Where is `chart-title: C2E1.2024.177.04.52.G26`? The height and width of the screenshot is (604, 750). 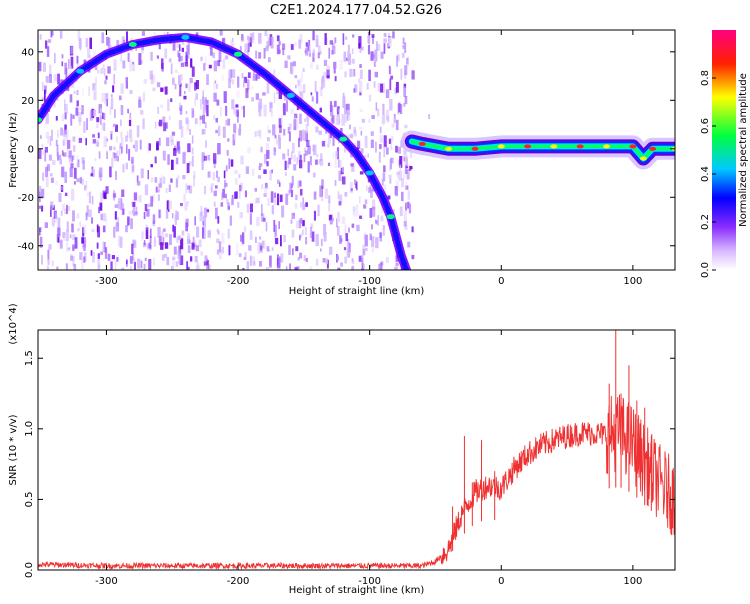 chart-title: C2E1.2024.177.04.52.G26 is located at coordinates (356, 10).